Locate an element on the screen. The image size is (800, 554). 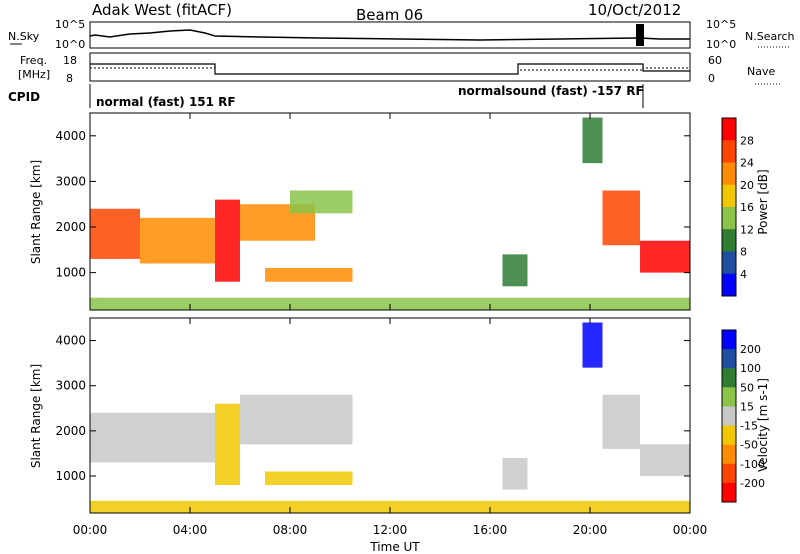
x-axis-title: Time UT is located at coordinates (394, 547).